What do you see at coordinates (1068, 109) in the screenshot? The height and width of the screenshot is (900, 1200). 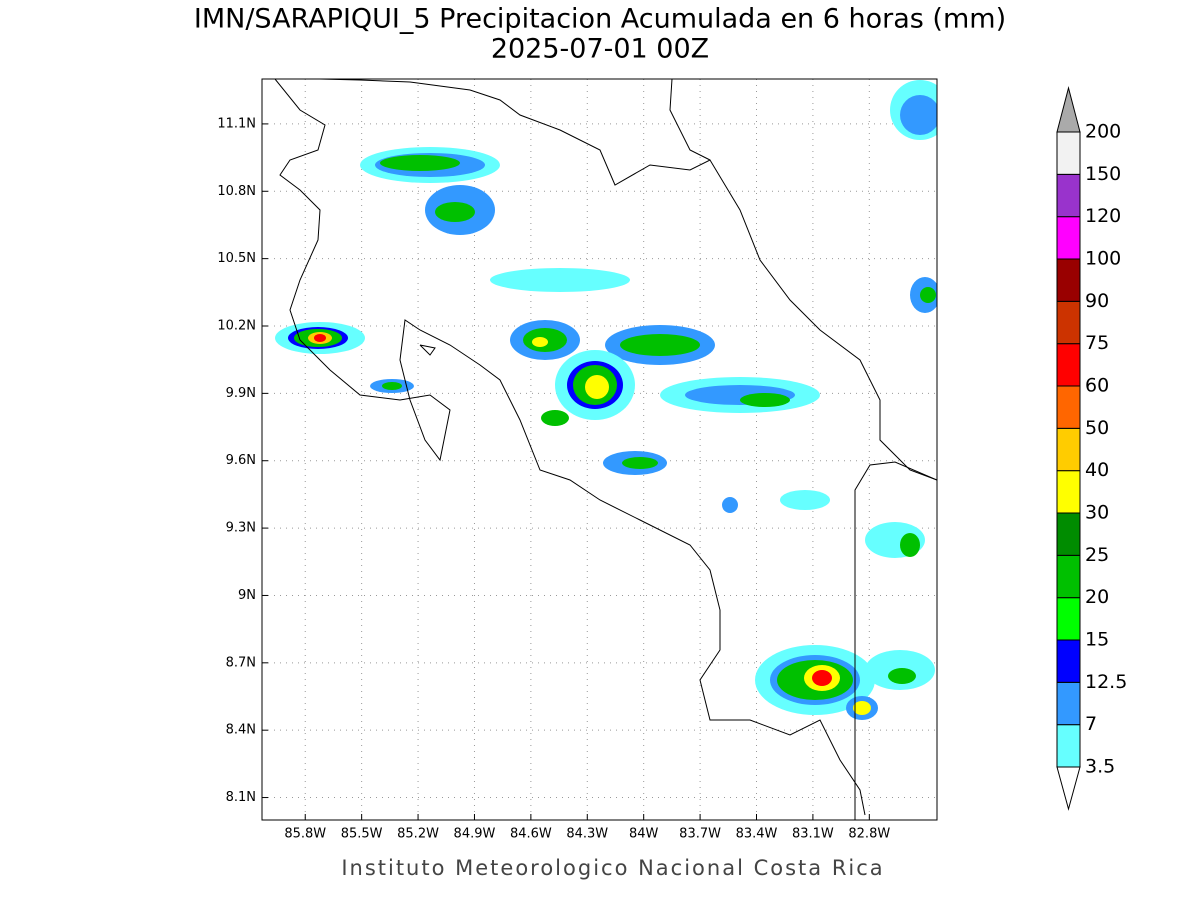 I see `colorbar-over` at bounding box center [1068, 109].